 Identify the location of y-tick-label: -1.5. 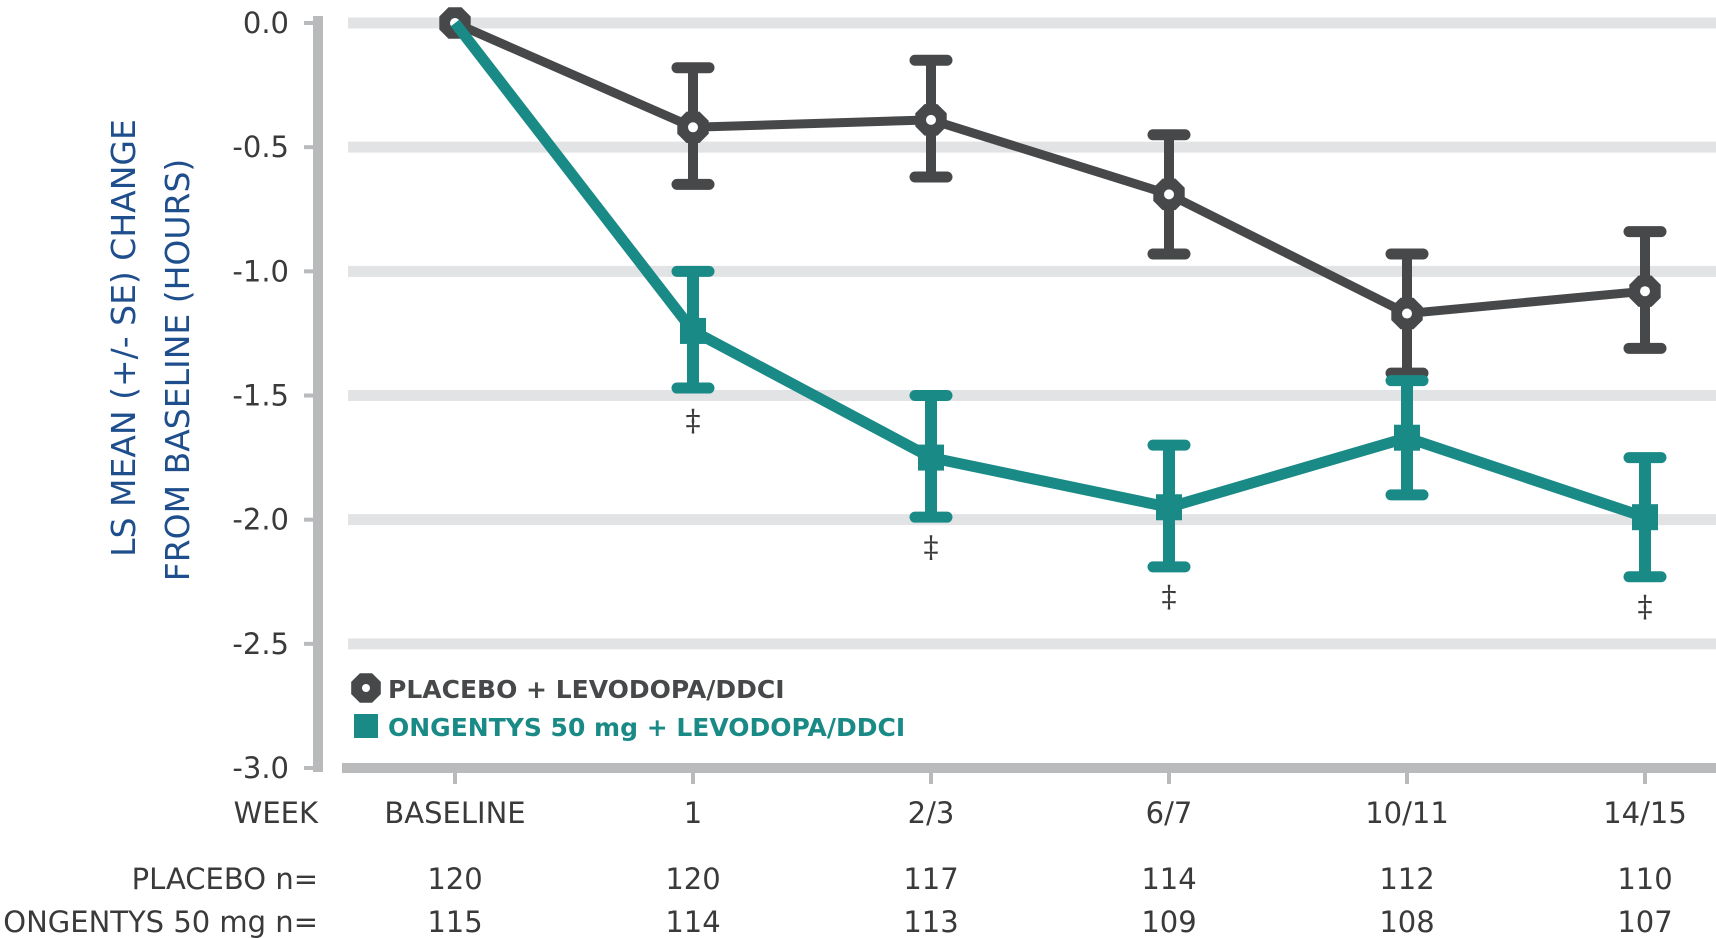
(260, 396).